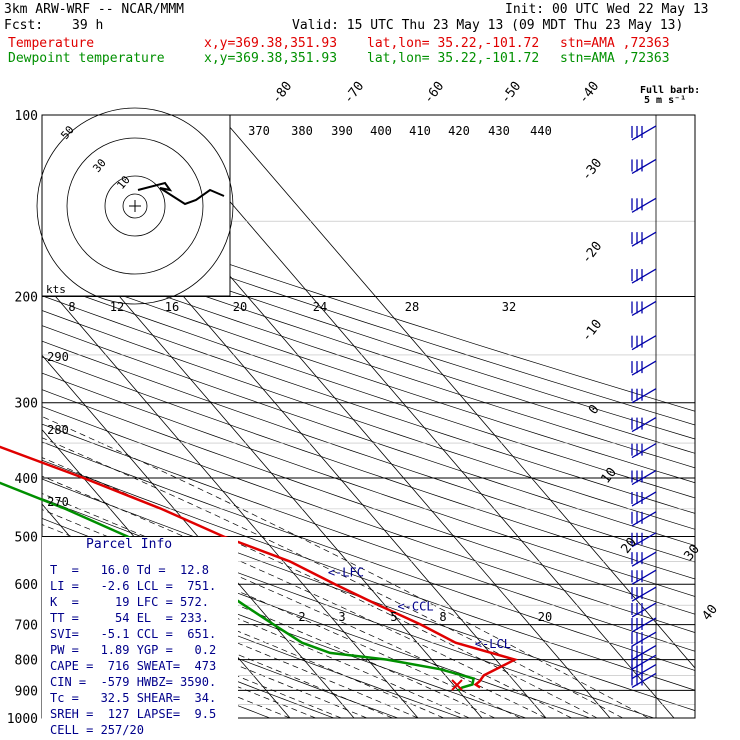  I want to click on isotherm-label: 0, so click(594, 409).